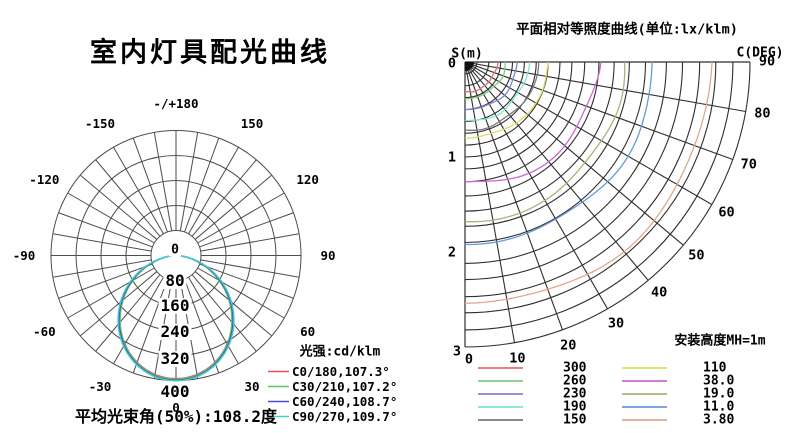 Image resolution: width=800 pixels, height=433 pixels. What do you see at coordinates (176, 407) in the screenshot?
I see `polar-angle-label: 0` at bounding box center [176, 407].